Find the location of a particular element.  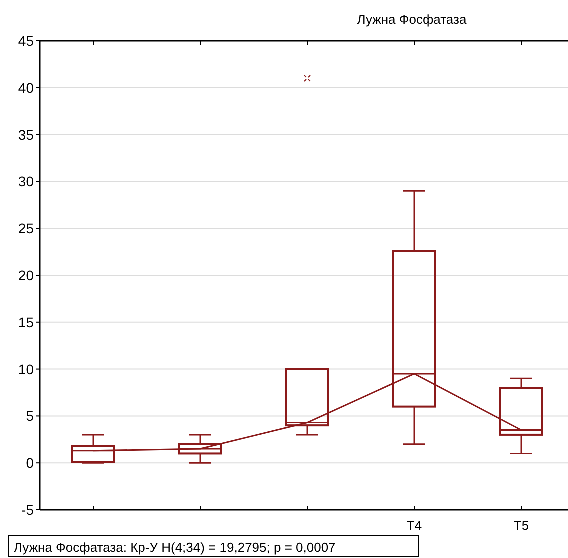

y-tick-label: 5 is located at coordinates (30, 416).